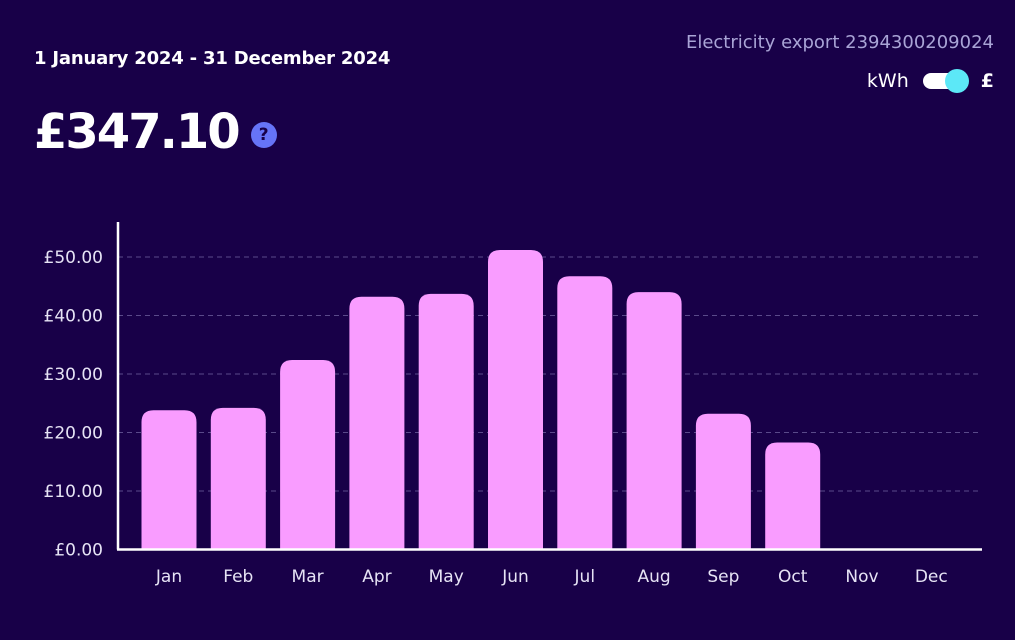 The width and height of the screenshot is (1015, 640). What do you see at coordinates (515, 399) in the screenshot?
I see `bar-jun` at bounding box center [515, 399].